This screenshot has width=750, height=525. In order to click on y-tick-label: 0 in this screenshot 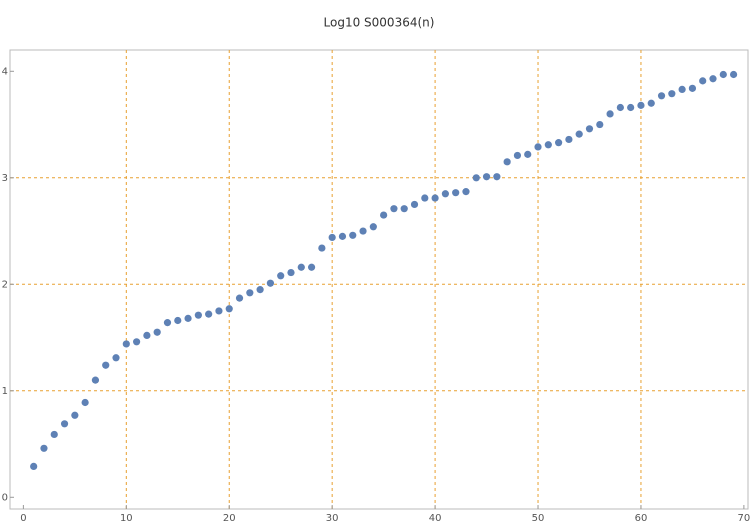, I will do `click(5, 497)`.